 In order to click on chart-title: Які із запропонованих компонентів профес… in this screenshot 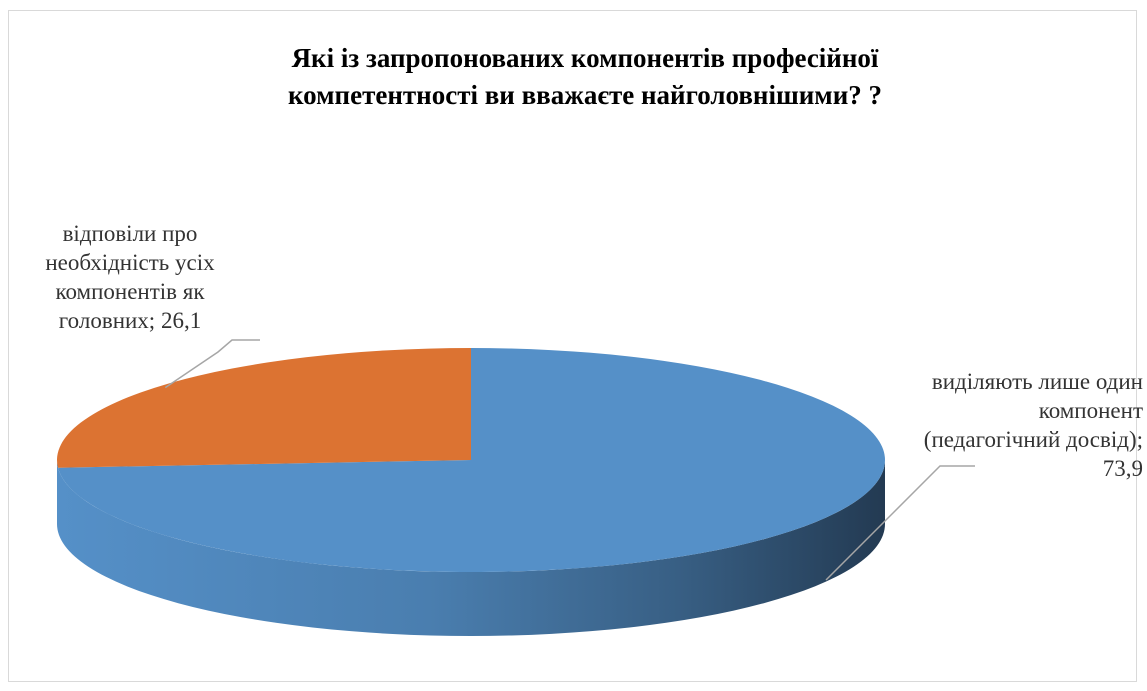, I will do `click(585, 76)`.